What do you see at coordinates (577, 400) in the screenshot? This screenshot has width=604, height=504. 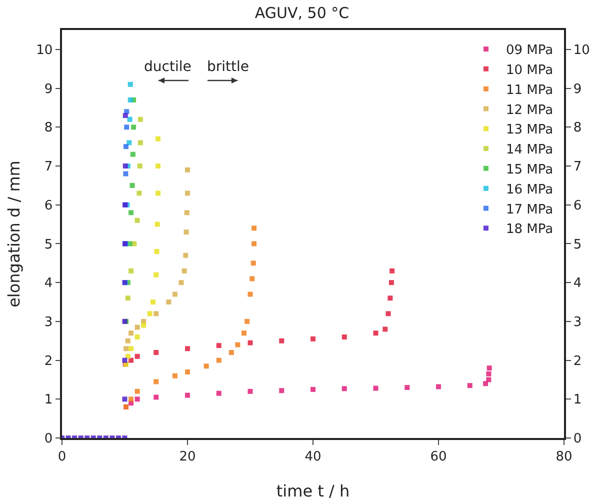 I see `y2-tick-label: 1` at bounding box center [577, 400].